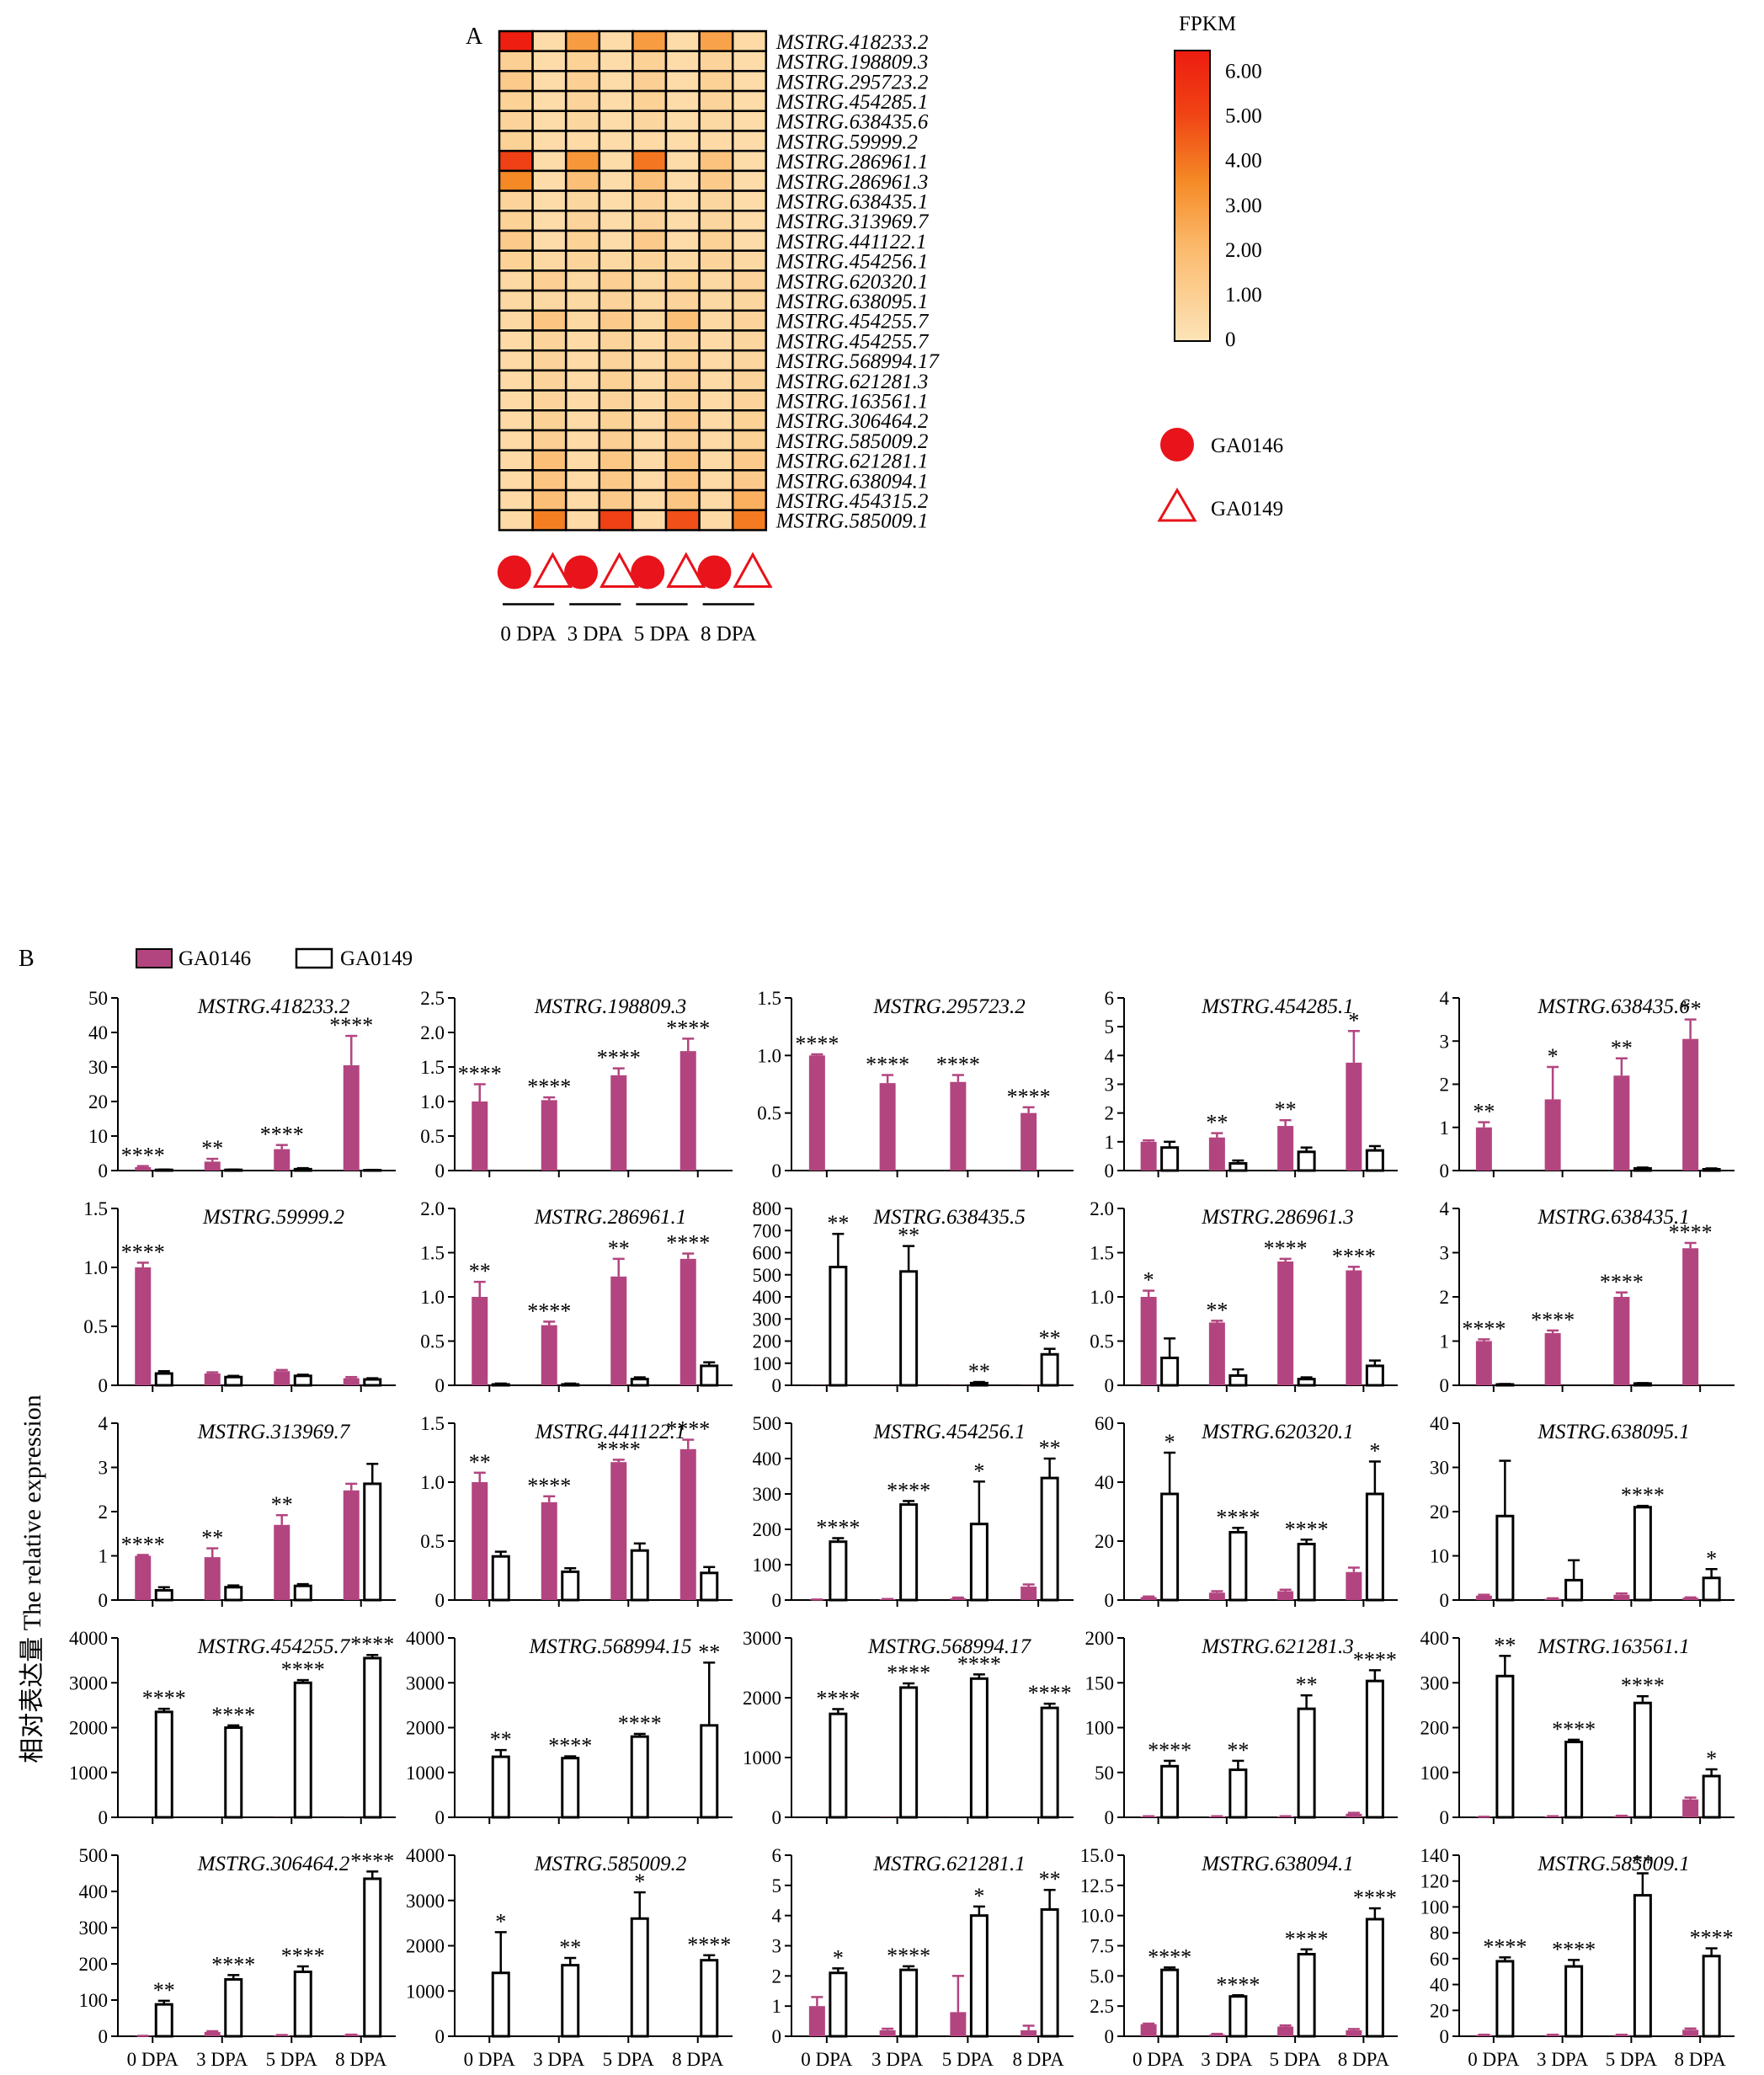 The width and height of the screenshot is (1764, 2075). What do you see at coordinates (98, 1136) in the screenshot?
I see `y-tick-label: 10` at bounding box center [98, 1136].